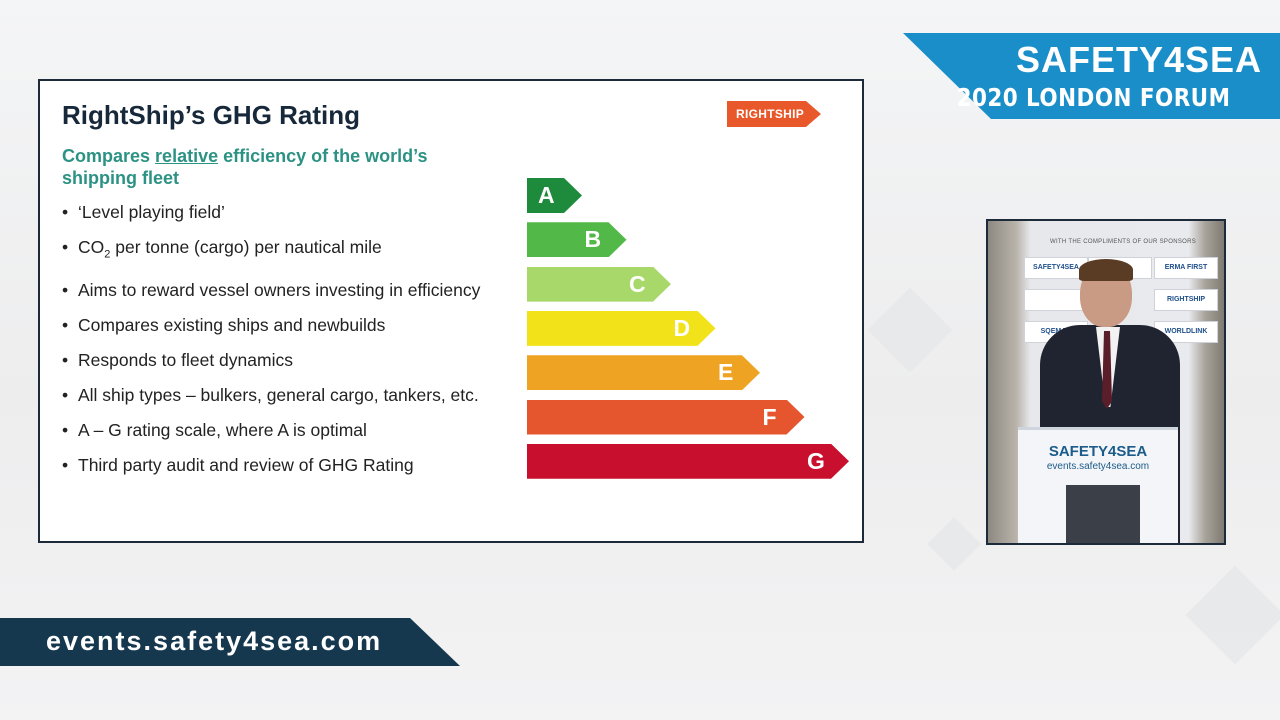 This screenshot has width=1280, height=720. Describe the element at coordinates (1186, 300) in the screenshot. I see `sponsor-logo: RIGHTSHIP` at that location.